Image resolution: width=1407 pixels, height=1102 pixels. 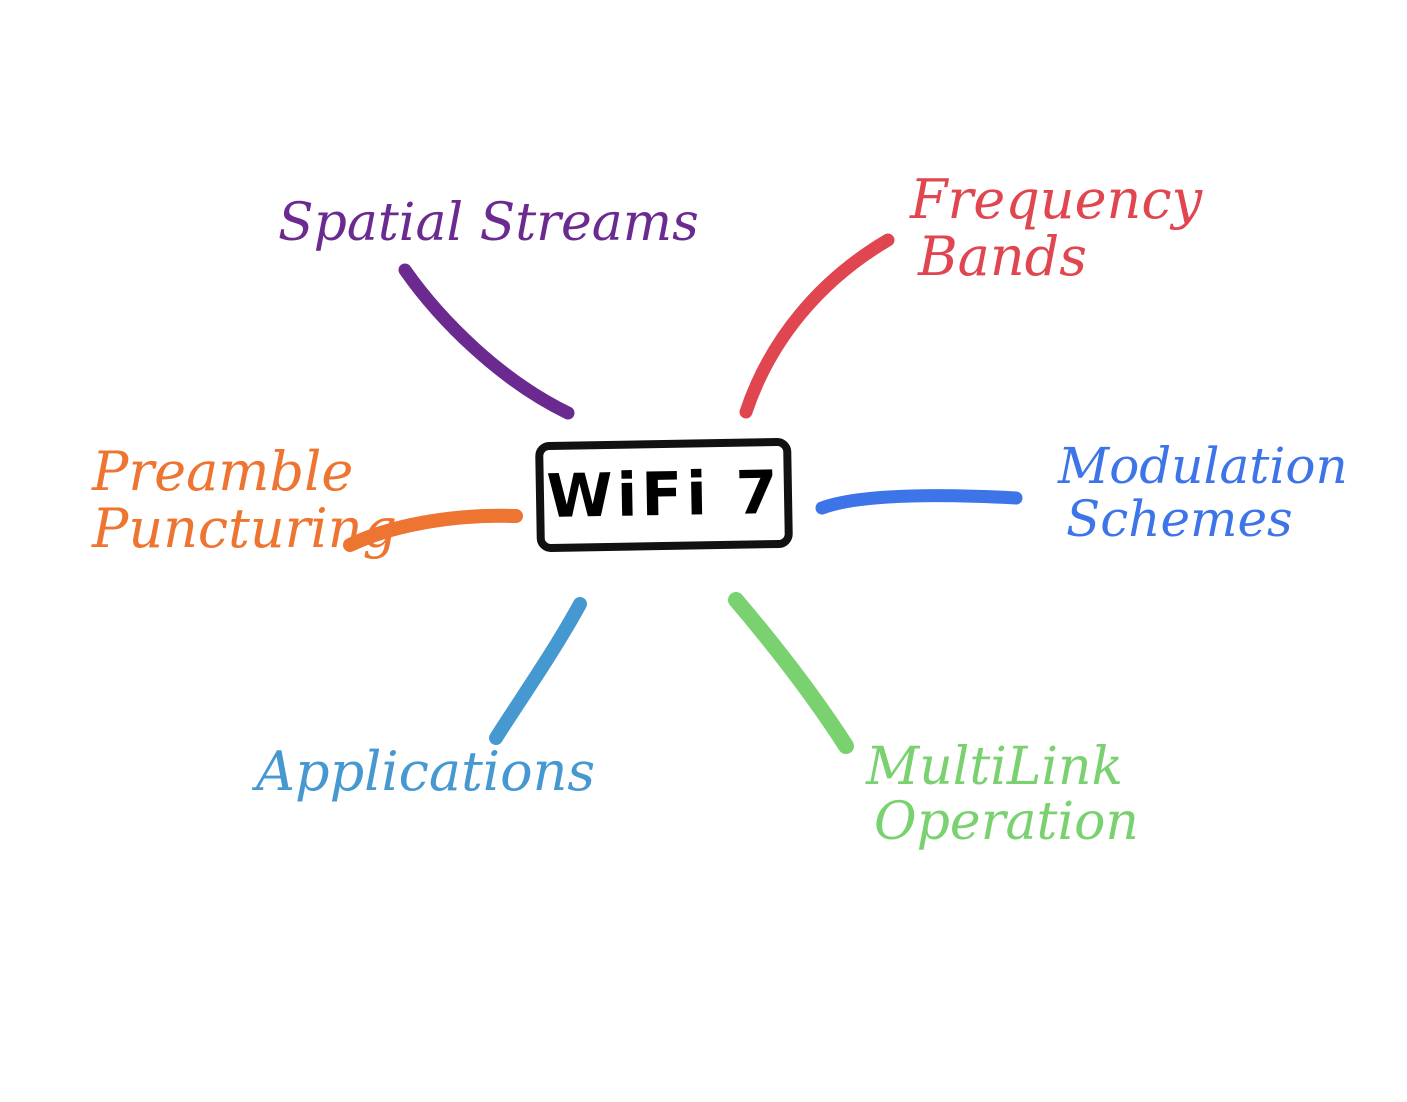 I want to click on center-node: WiFi 7, so click(x=664, y=495).